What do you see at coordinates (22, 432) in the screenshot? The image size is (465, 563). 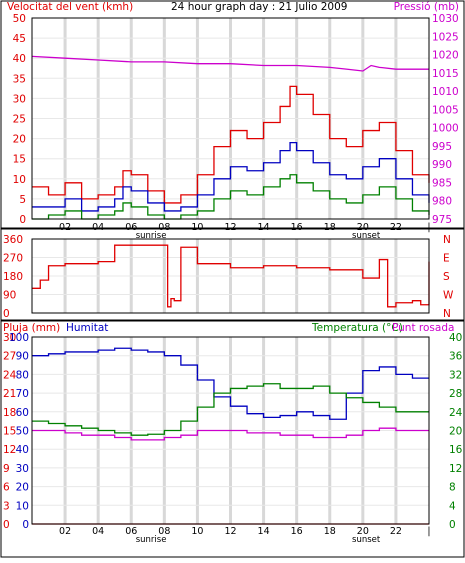 I see `humidity-y-tick-label: 50` at bounding box center [22, 432].